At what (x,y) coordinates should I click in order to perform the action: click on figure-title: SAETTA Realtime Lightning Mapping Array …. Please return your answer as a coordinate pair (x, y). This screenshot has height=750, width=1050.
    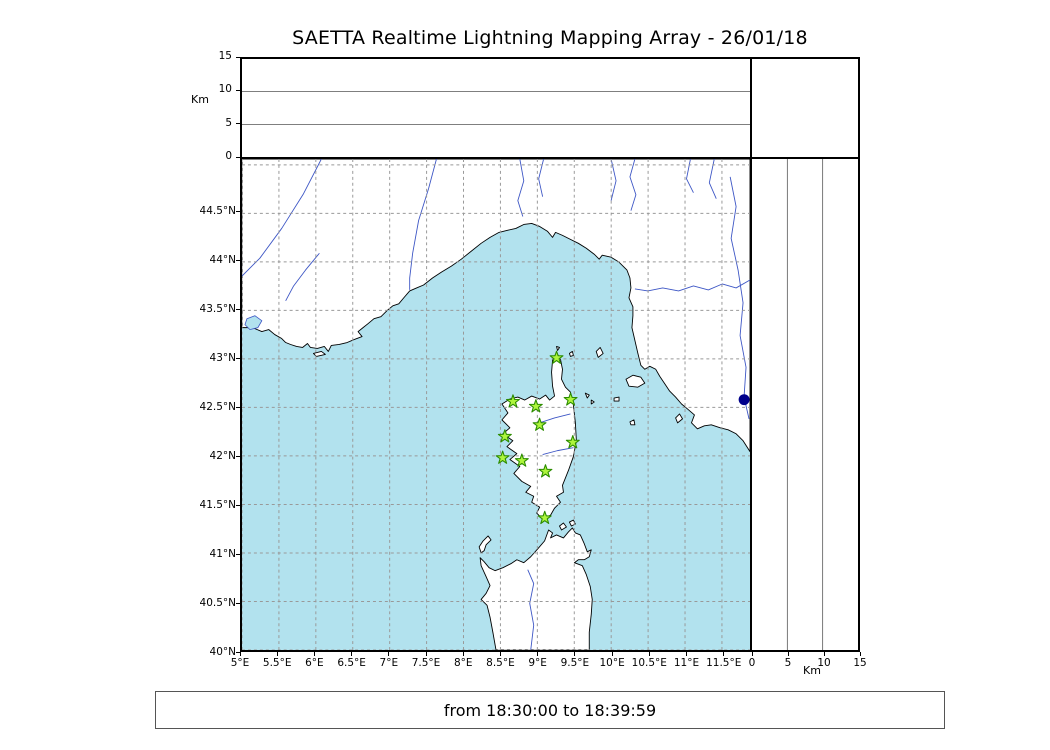
    Looking at the image, I should click on (550, 38).